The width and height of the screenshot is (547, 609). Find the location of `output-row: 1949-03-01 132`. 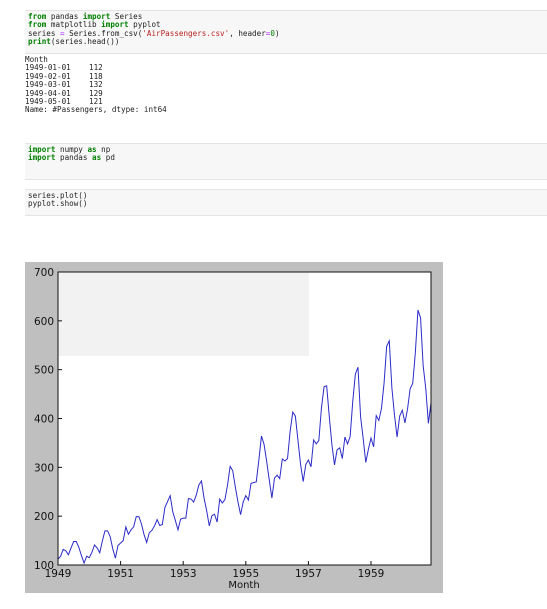

output-row: 1949-03-01 132 is located at coordinates (64, 85).